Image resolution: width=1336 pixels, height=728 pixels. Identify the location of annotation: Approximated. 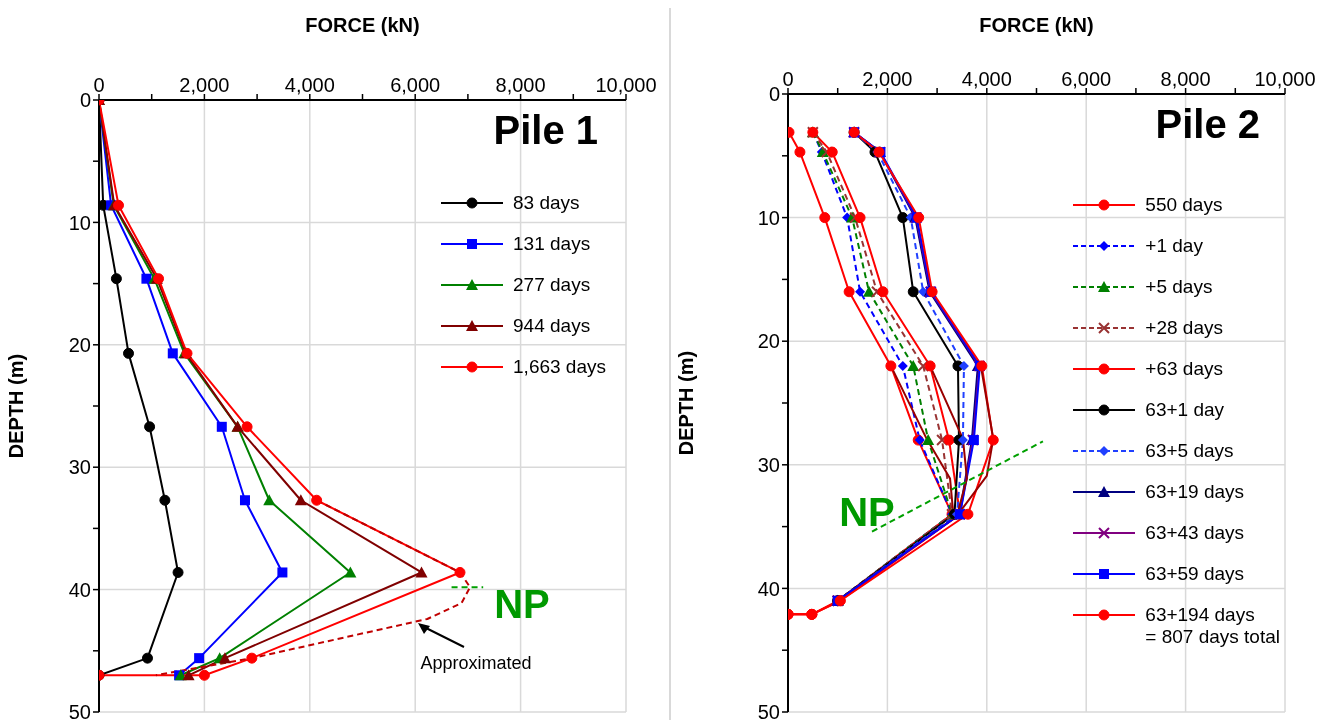
(476, 663).